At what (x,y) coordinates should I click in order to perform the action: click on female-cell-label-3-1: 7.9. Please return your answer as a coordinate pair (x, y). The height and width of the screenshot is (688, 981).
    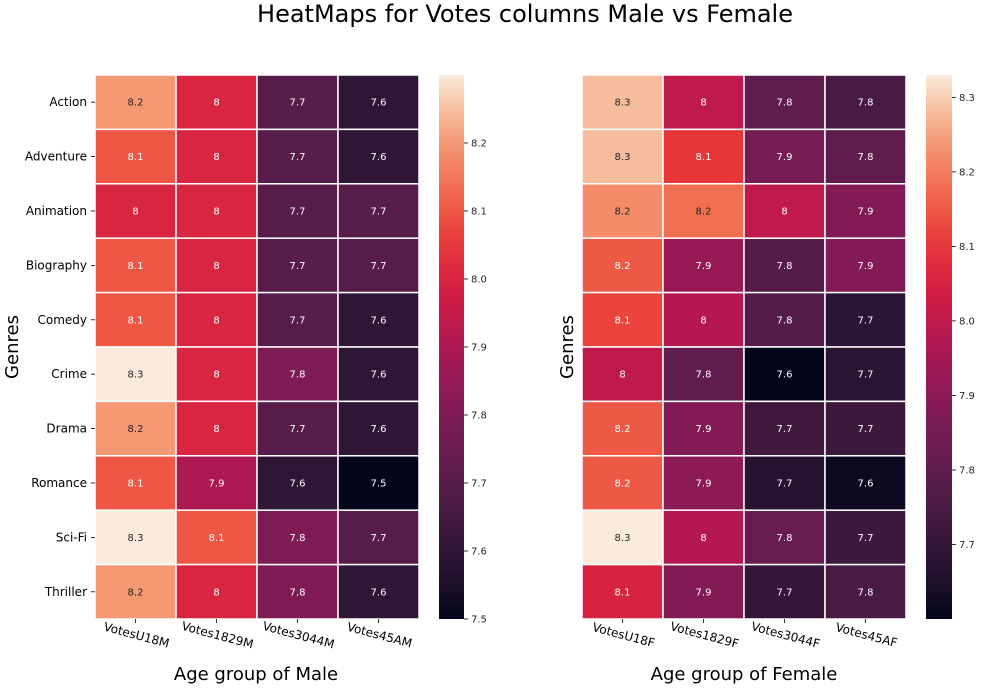
    Looking at the image, I should click on (704, 266).